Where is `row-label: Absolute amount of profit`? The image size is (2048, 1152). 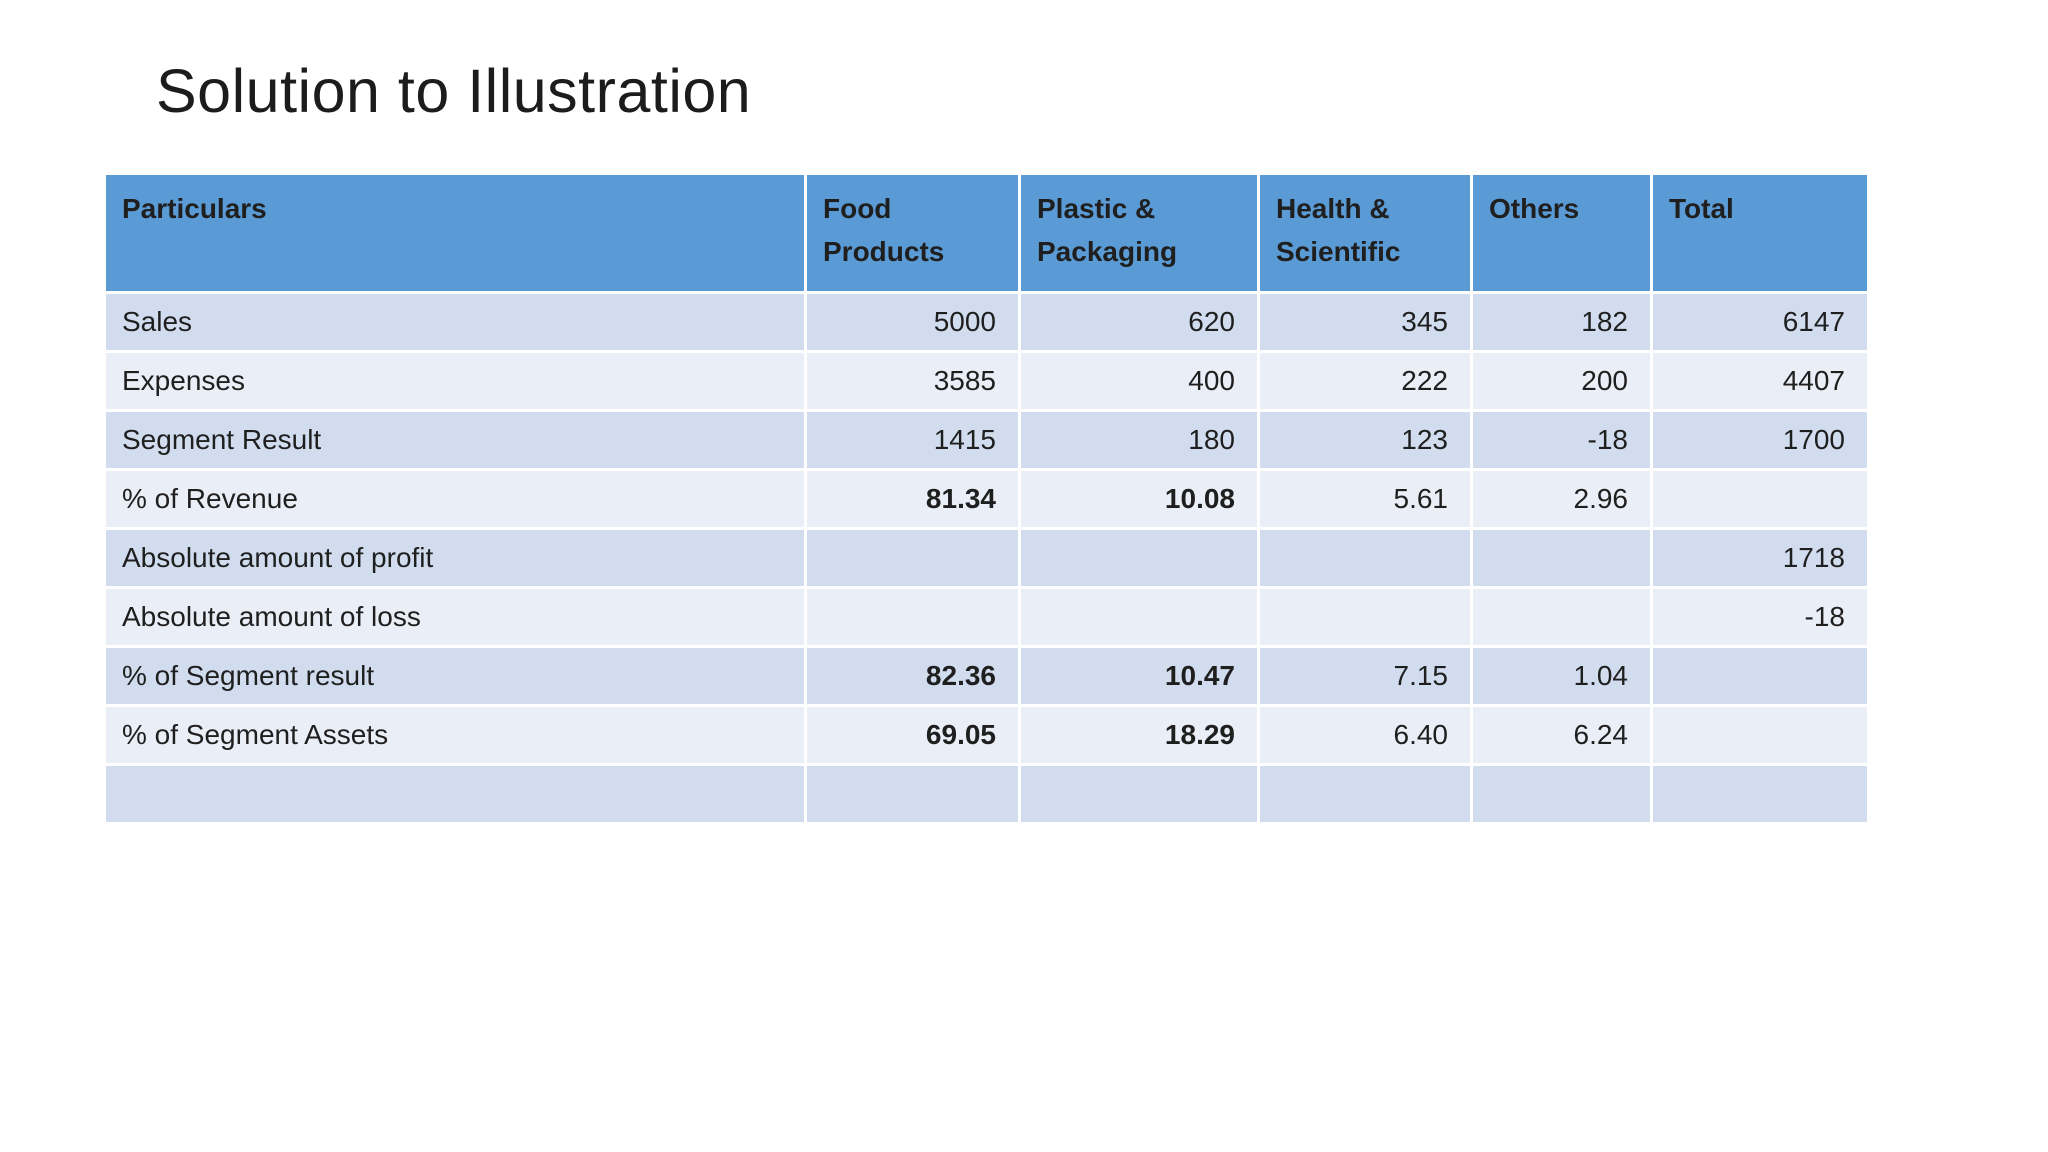
row-label: Absolute amount of profit is located at coordinates (455, 558).